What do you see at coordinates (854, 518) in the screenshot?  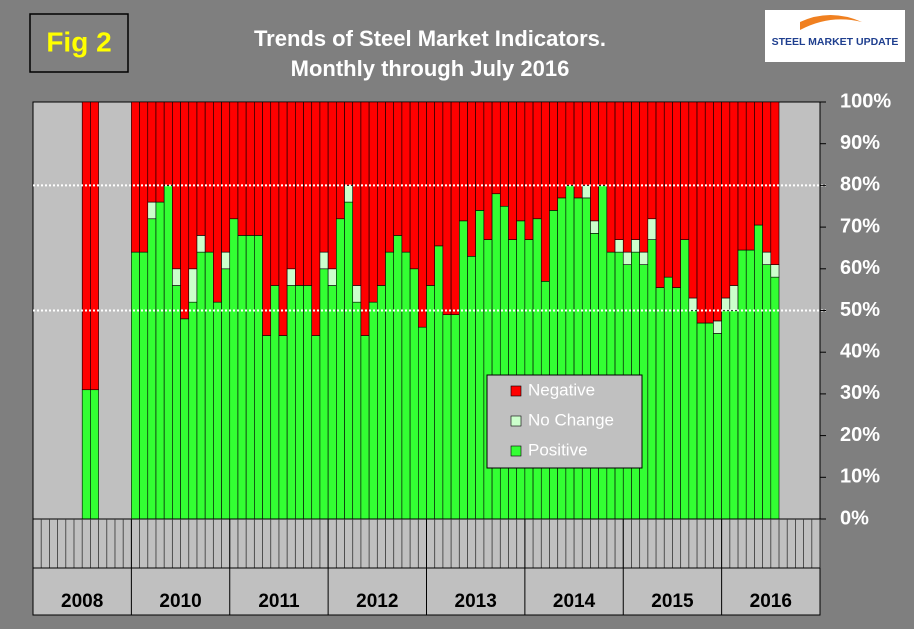 I see `y-tick-label: 0%` at bounding box center [854, 518].